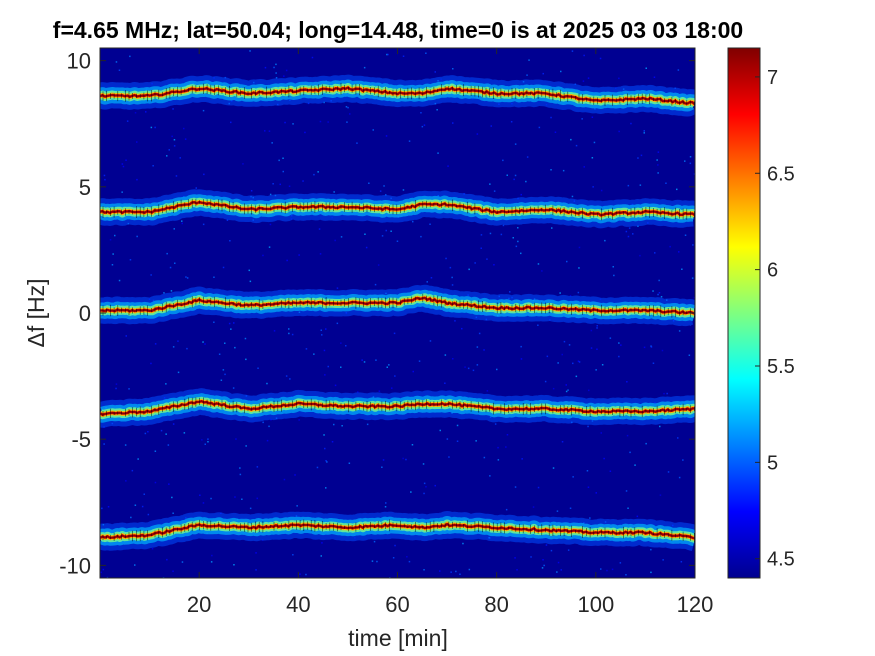 This screenshot has width=875, height=656. Describe the element at coordinates (36, 312) in the screenshot. I see `y-axis-label: Δf [Hz]` at that location.